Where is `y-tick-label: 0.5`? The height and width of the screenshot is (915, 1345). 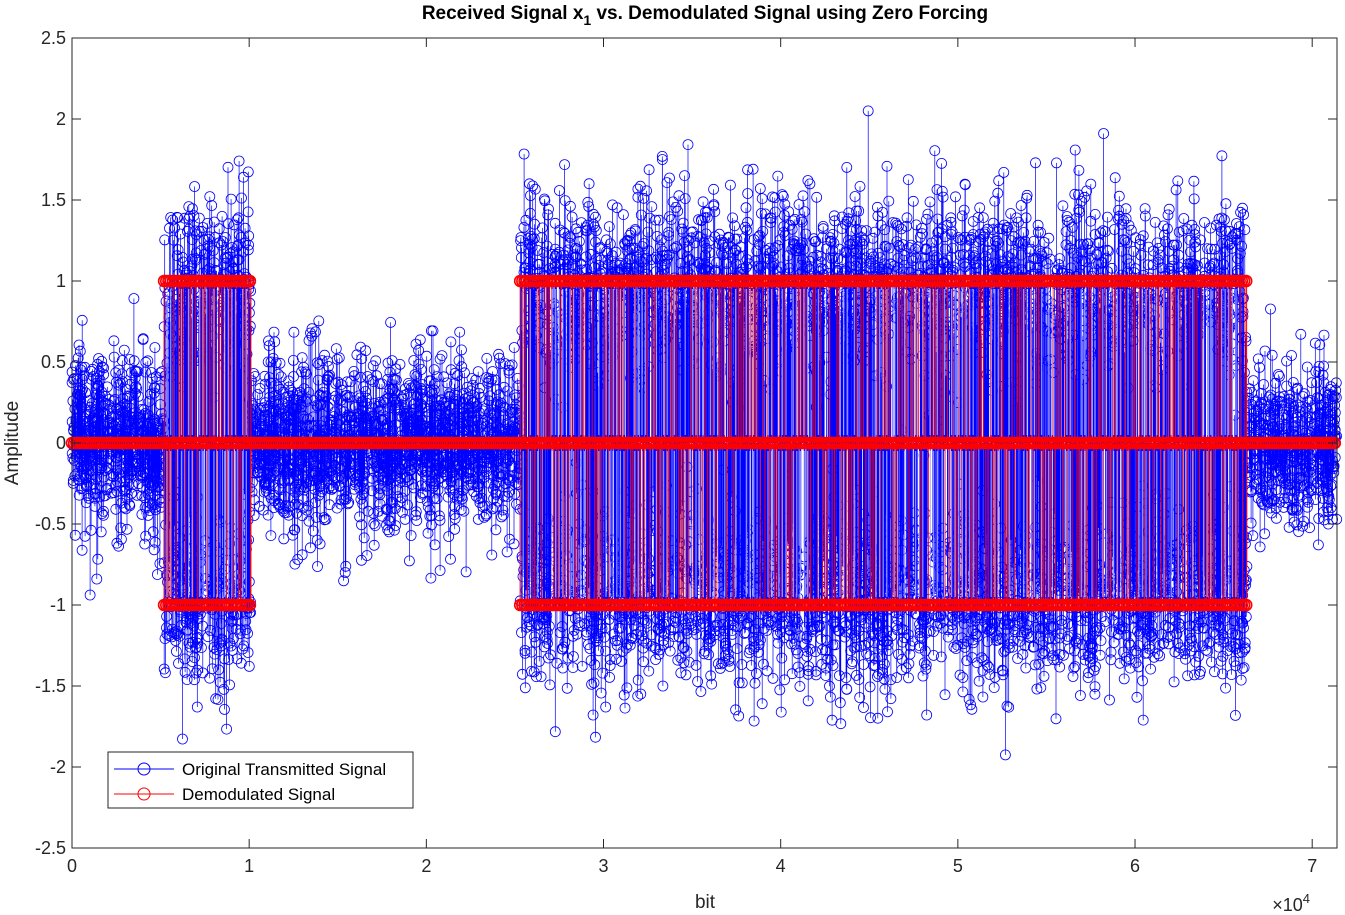
y-tick-label: 0.5 is located at coordinates (53, 362).